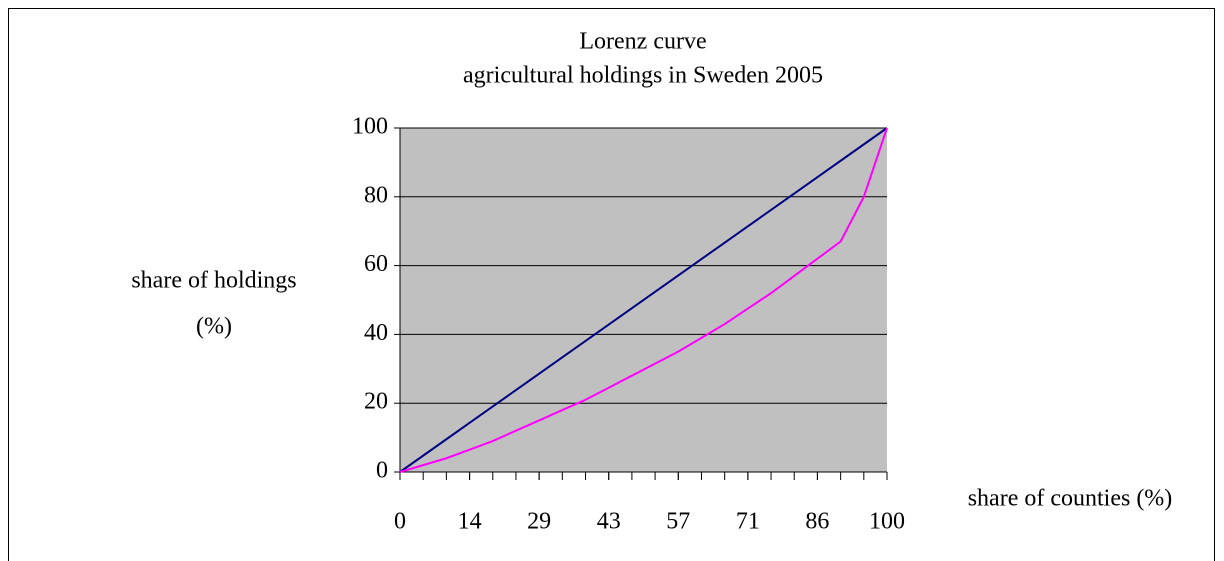 This screenshot has width=1224, height=561. I want to click on y-axis-label: share of holdings, so click(213, 281).